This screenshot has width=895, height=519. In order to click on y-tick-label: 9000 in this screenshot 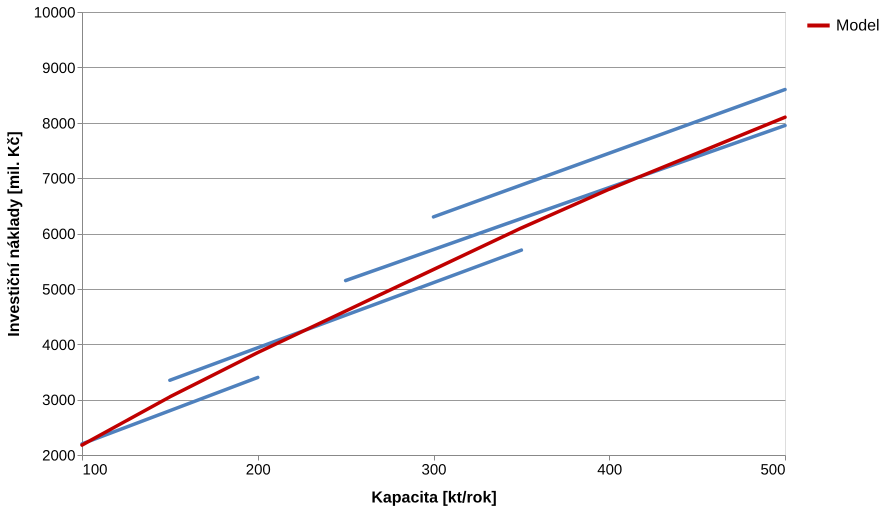, I will do `click(59, 68)`.